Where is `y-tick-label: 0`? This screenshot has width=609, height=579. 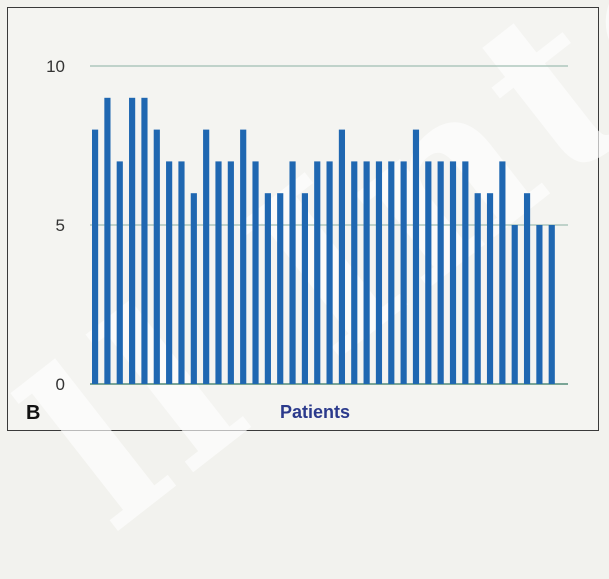 y-tick-label: 0 is located at coordinates (60, 384).